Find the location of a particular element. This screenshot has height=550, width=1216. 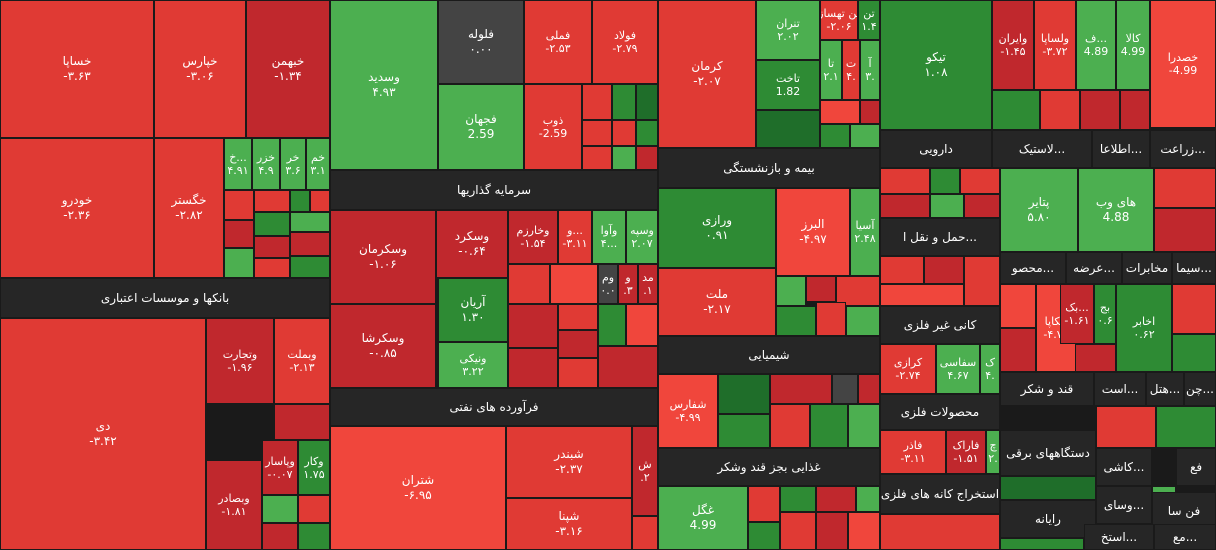

stock-tile: وخارزم -۱.۵۴ is located at coordinates (533, 237).